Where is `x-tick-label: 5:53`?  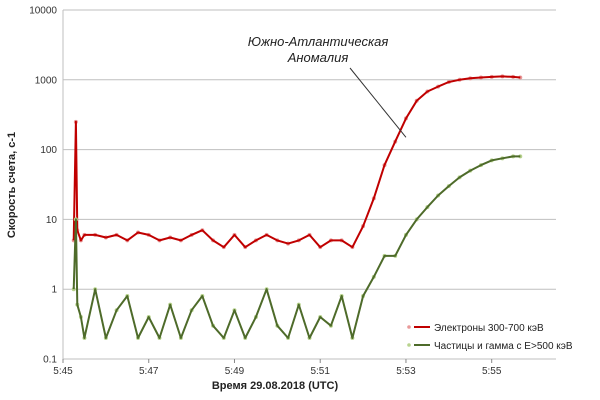
x-tick-label: 5:53 is located at coordinates (406, 371).